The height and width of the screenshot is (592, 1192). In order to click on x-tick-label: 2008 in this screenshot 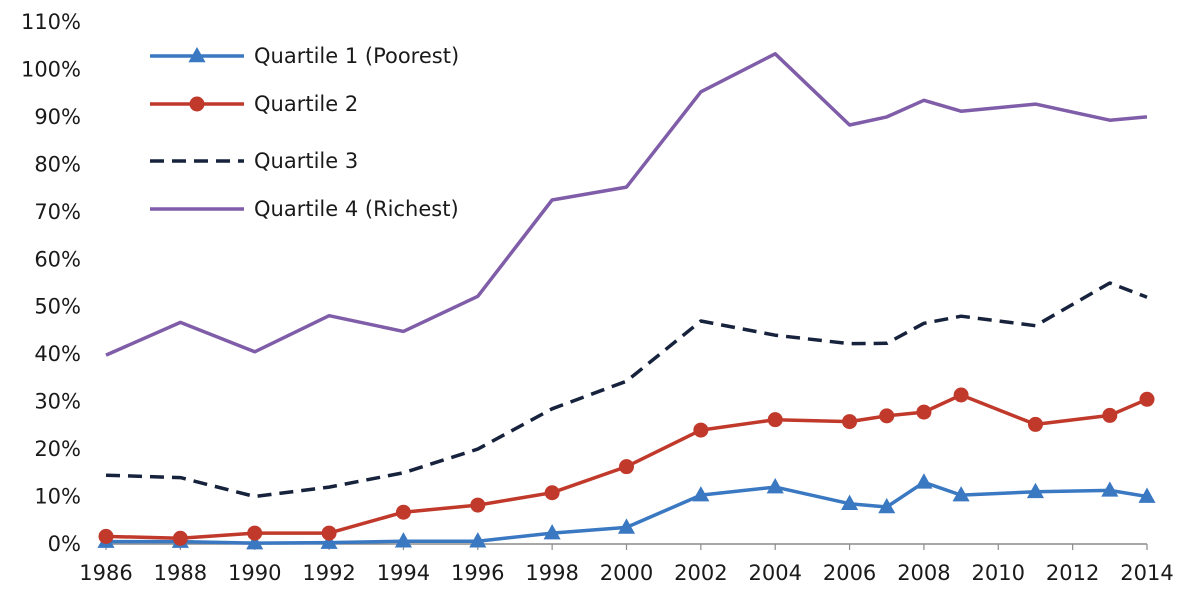, I will do `click(923, 573)`.